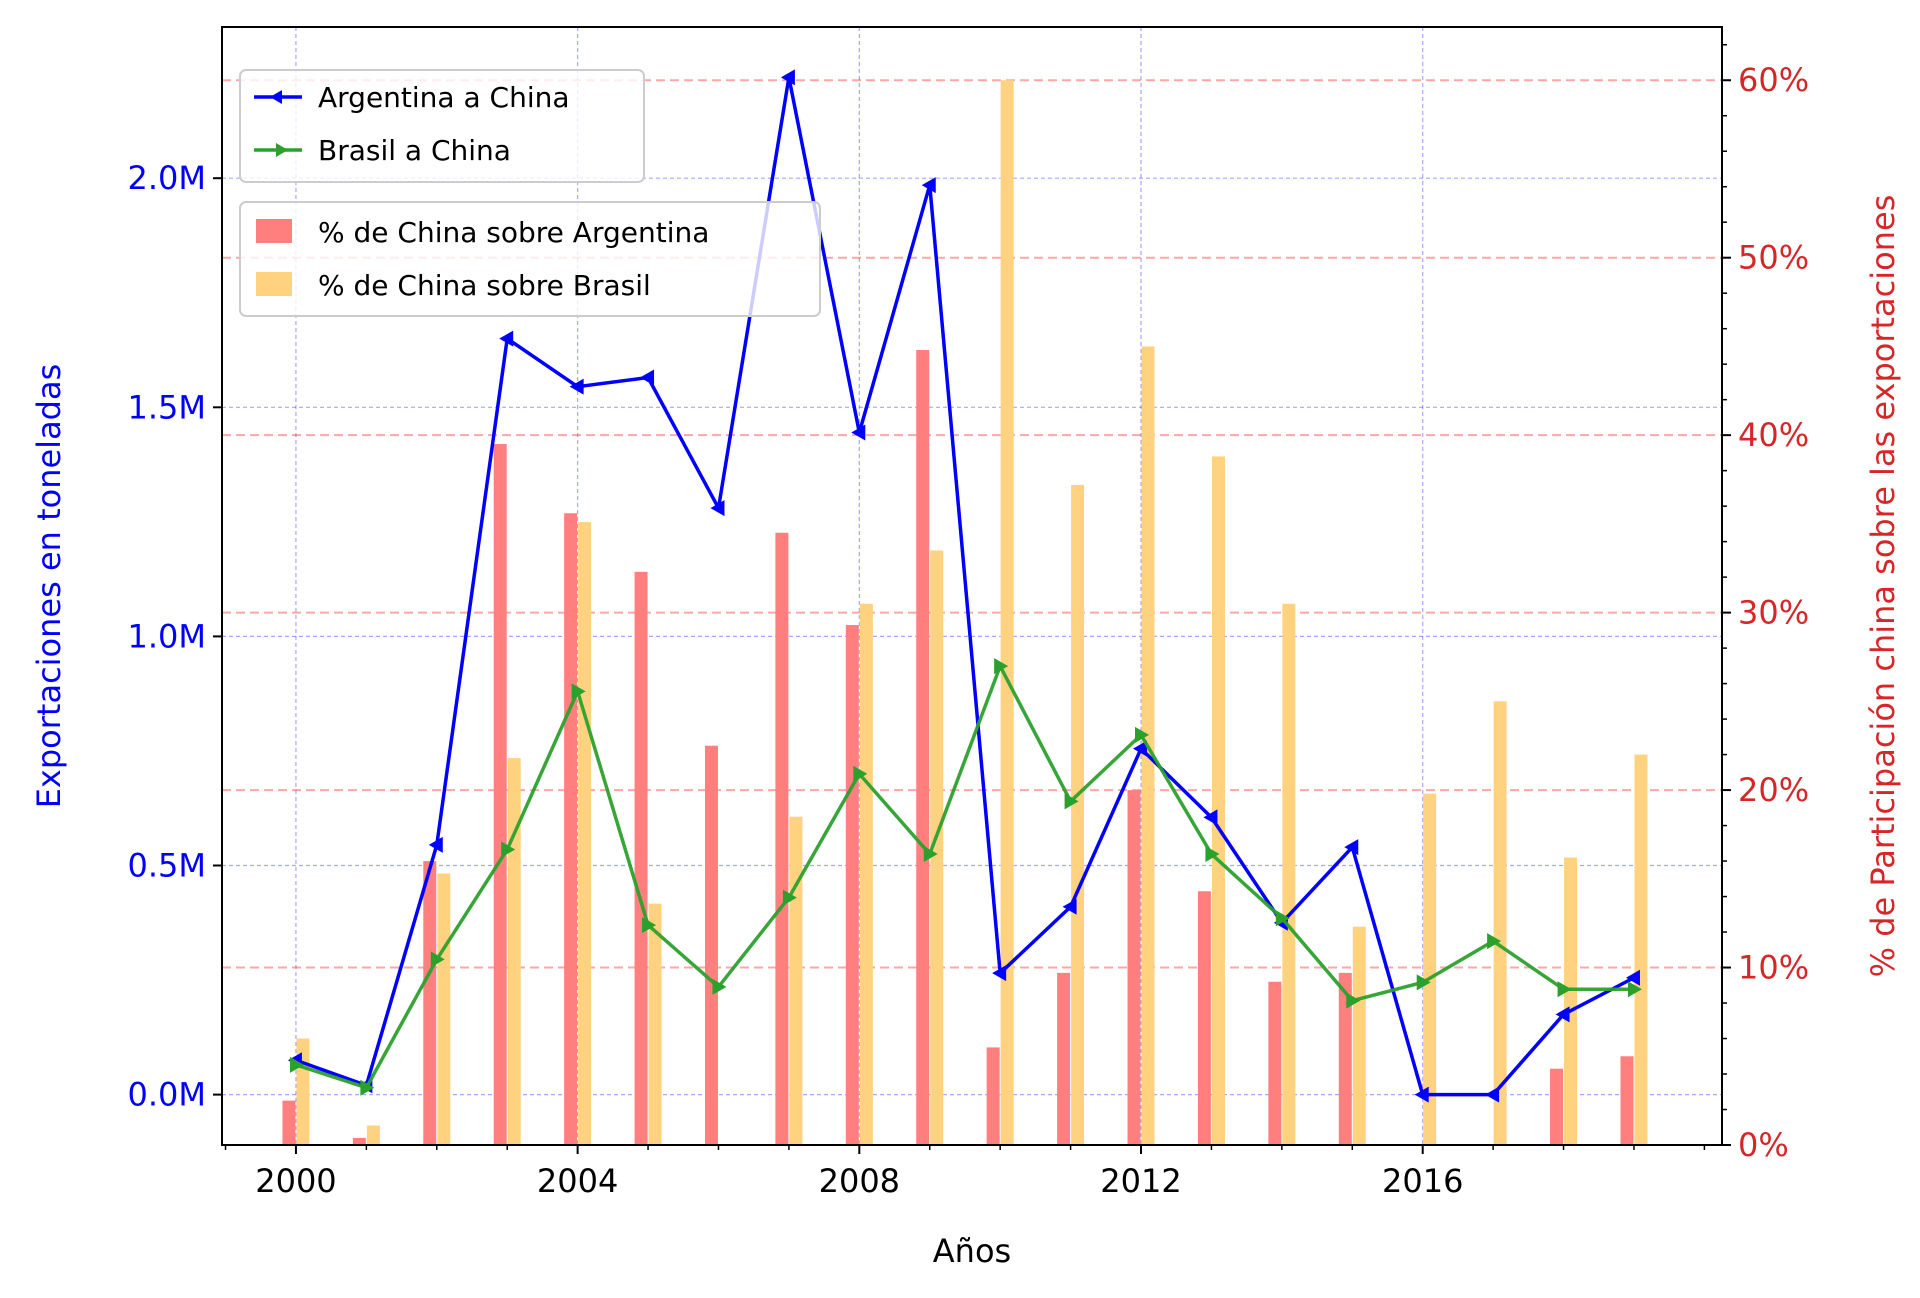  I want to click on right-y-tick-label: 60%, so click(1773, 80).